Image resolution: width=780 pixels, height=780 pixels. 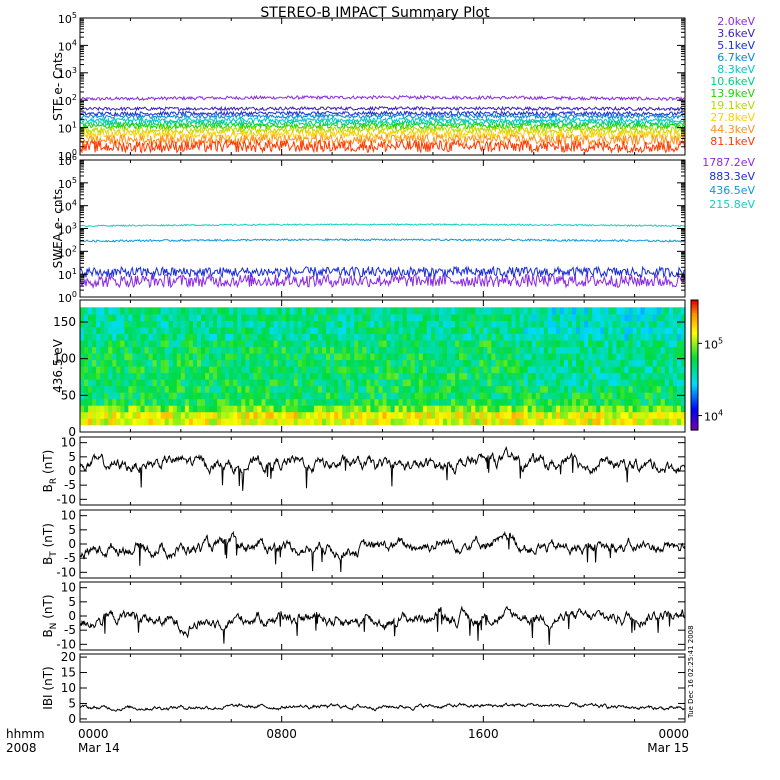 I want to click on legend-ste-13.9keV: 13.9keV, so click(x=732, y=93).